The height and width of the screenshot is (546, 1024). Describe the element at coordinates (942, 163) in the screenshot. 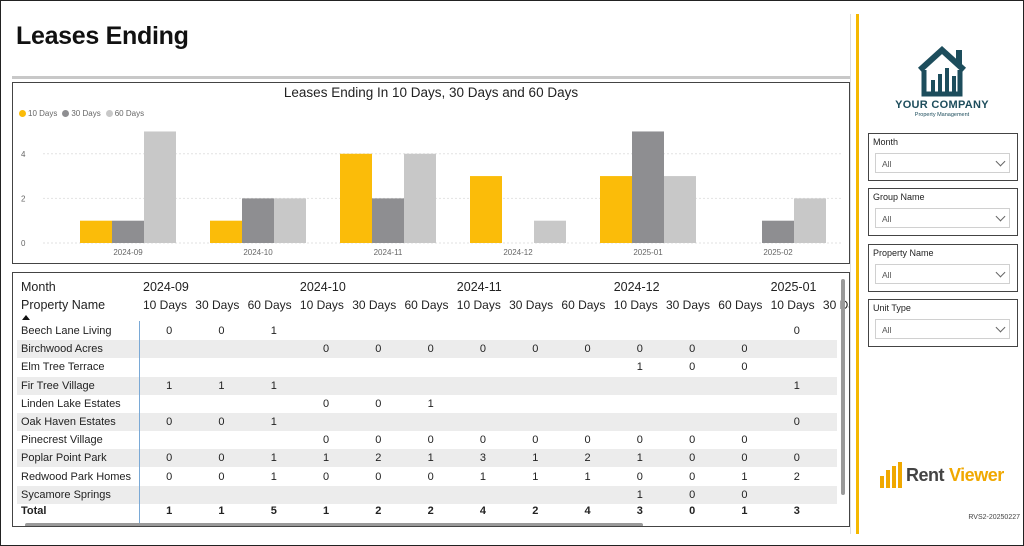

I see `month-dropdown: All` at that location.